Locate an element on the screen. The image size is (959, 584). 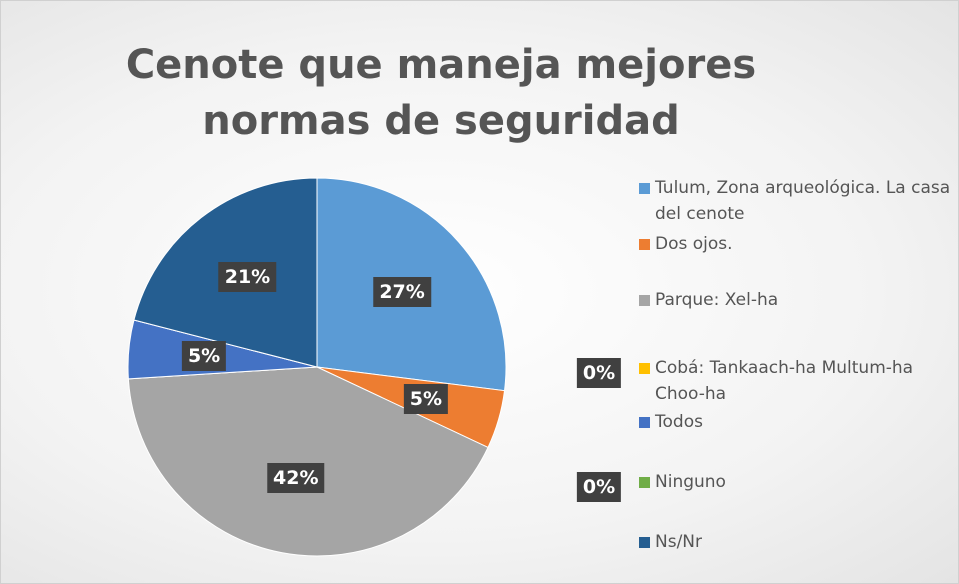
legend-entry: Todos is located at coordinates (797, 422).